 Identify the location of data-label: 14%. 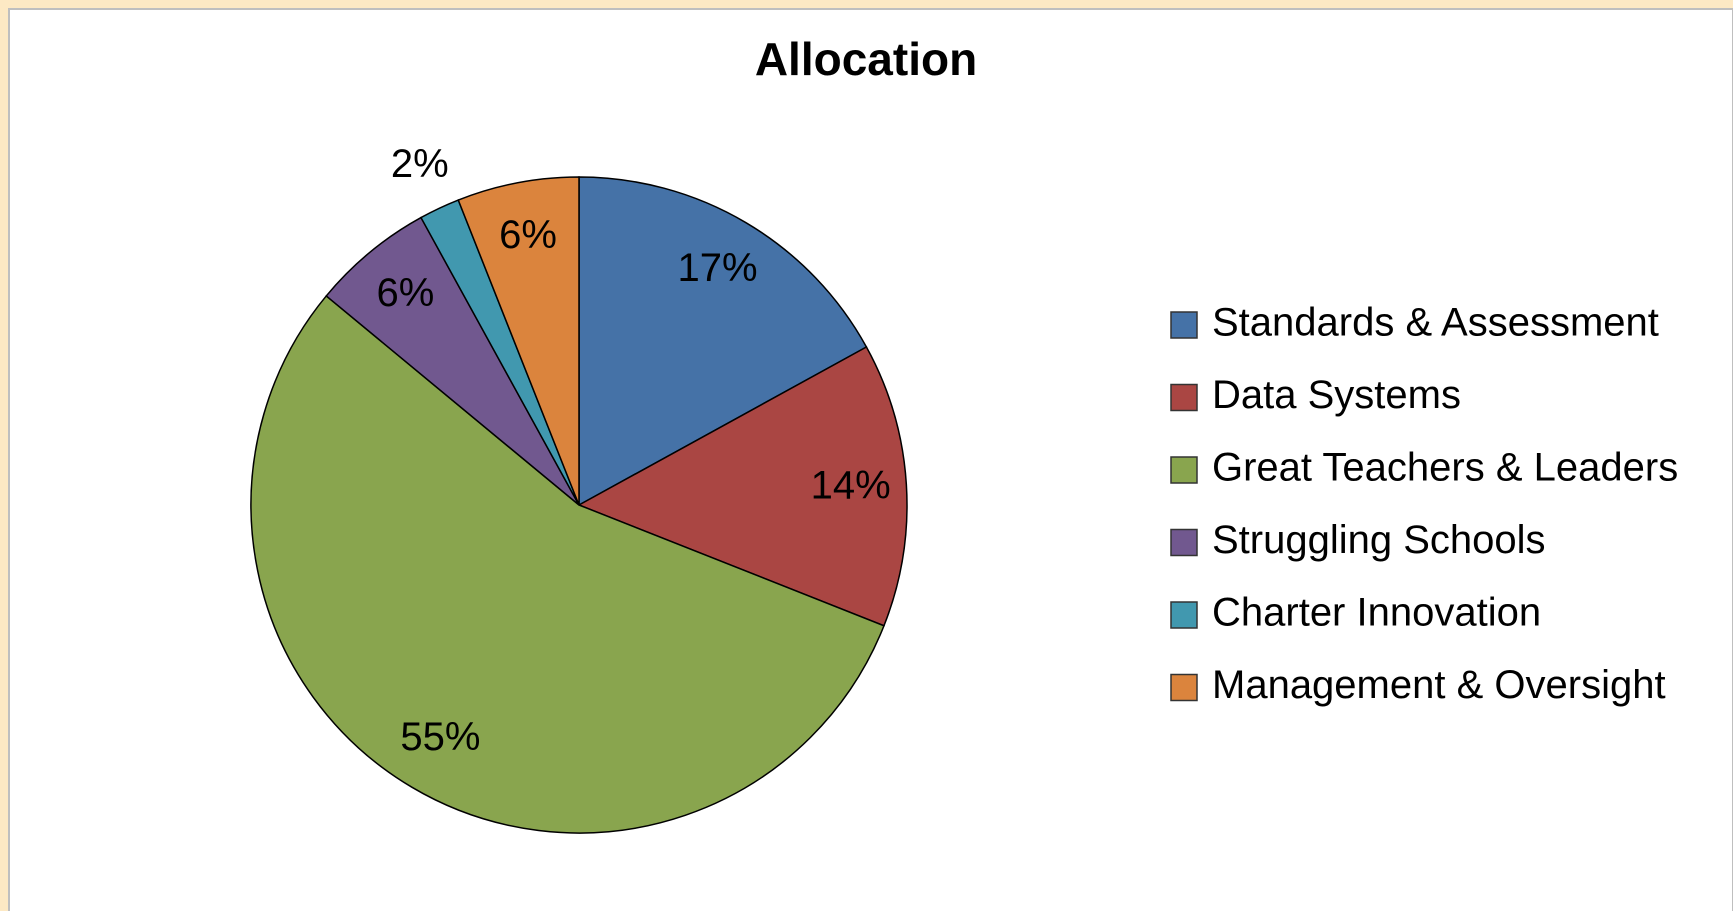
(851, 485).